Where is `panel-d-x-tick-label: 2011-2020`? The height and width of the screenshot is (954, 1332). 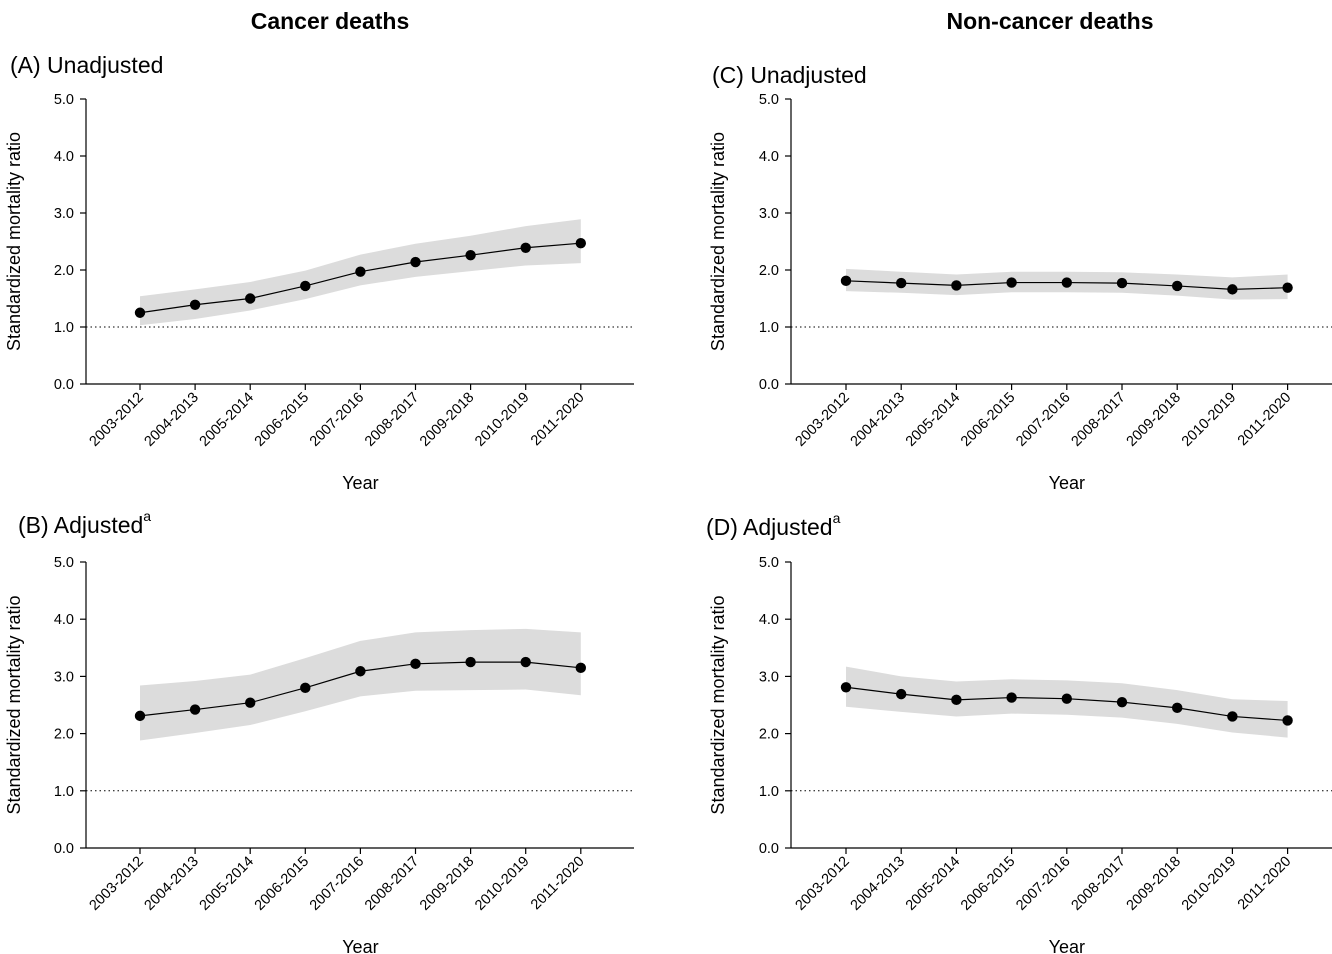
panel-d-x-tick-label: 2011-2020 is located at coordinates (1265, 884).